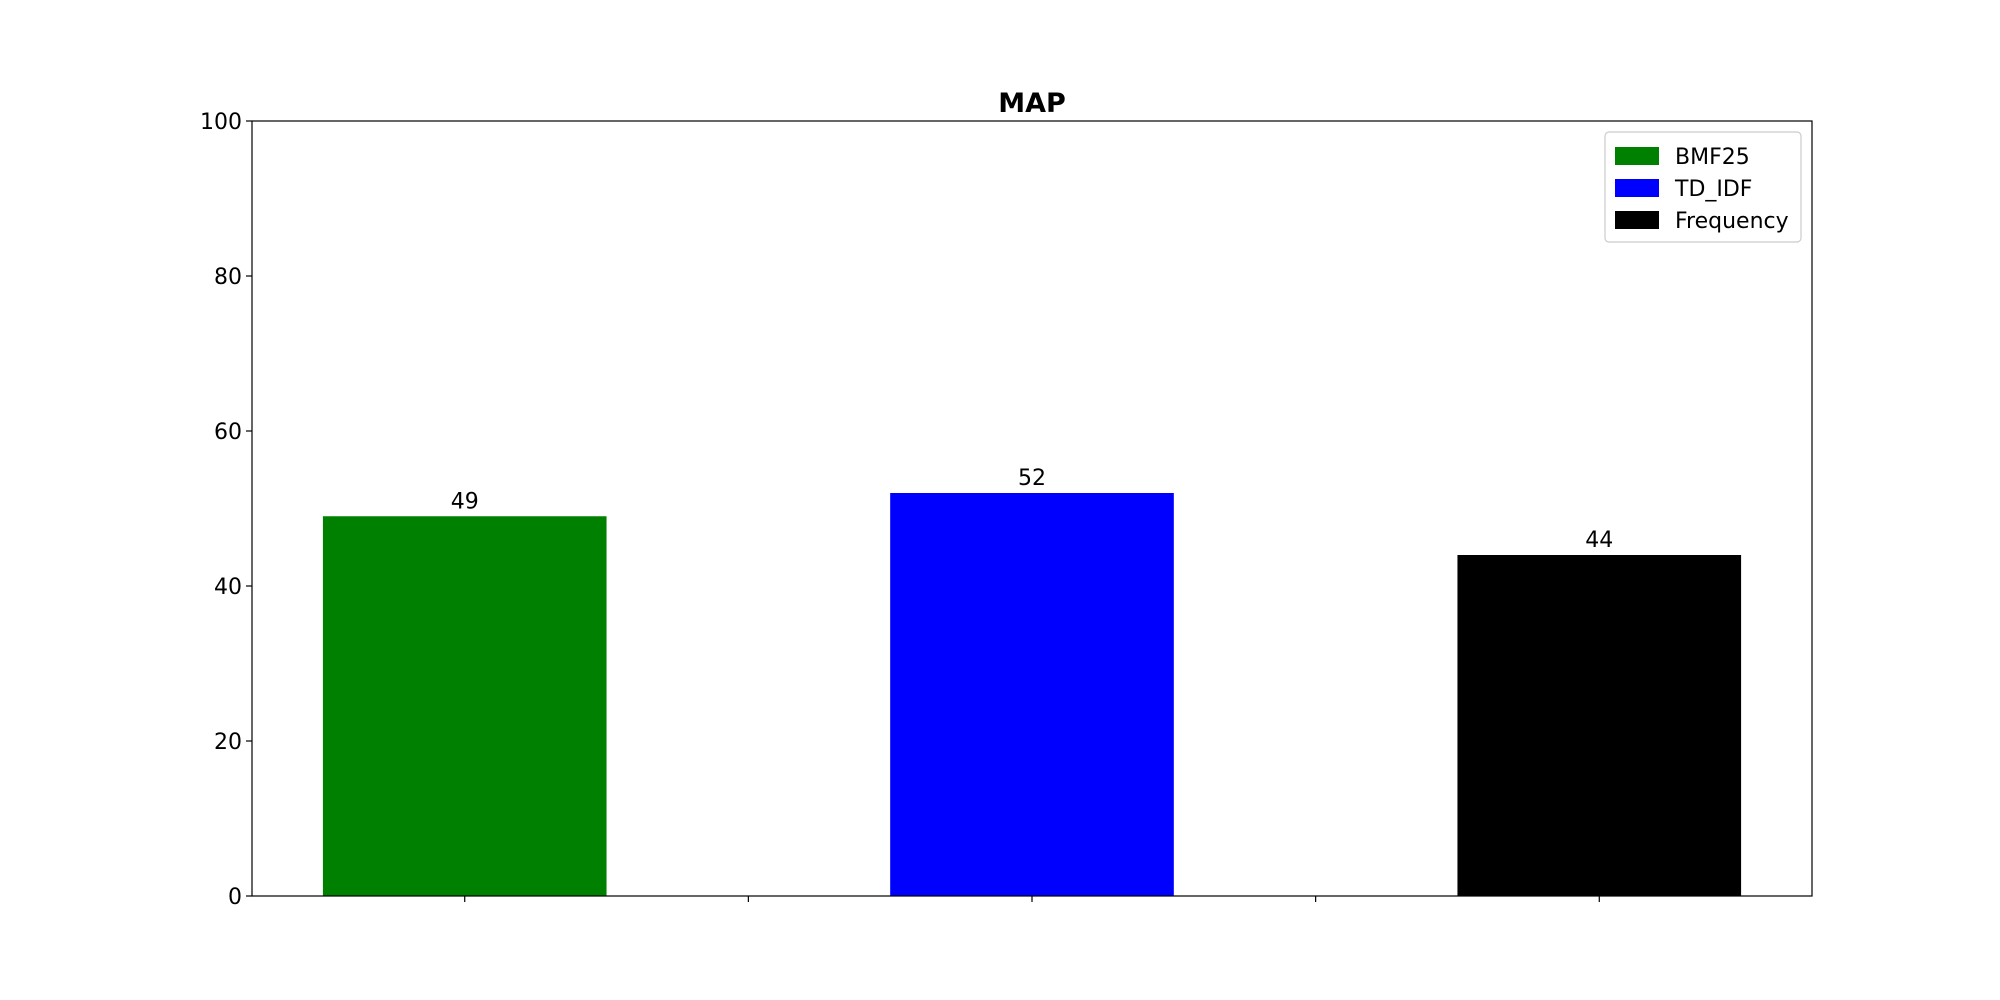 Image resolution: width=2000 pixels, height=1000 pixels. Describe the element at coordinates (228, 277) in the screenshot. I see `y-tick-label: 80` at that location.